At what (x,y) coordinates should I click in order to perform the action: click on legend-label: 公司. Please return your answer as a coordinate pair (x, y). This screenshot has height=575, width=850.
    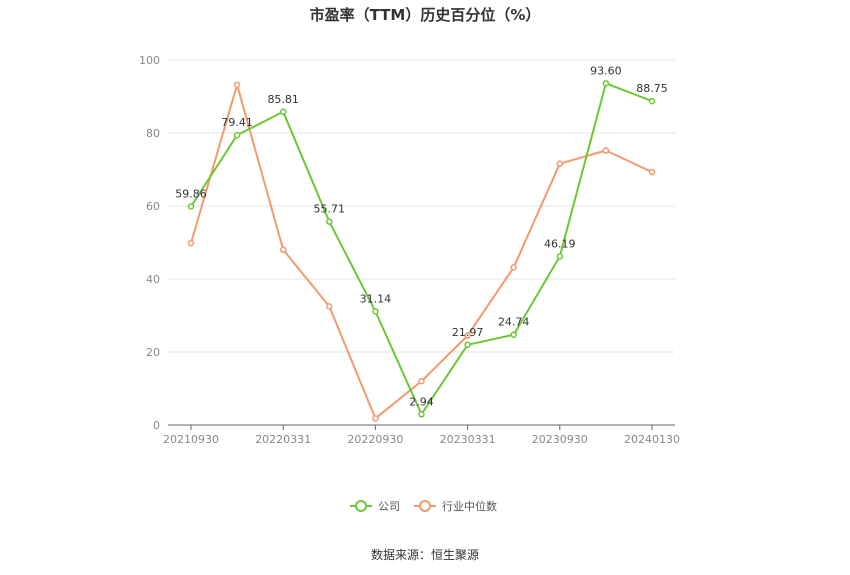
    Looking at the image, I should click on (389, 506).